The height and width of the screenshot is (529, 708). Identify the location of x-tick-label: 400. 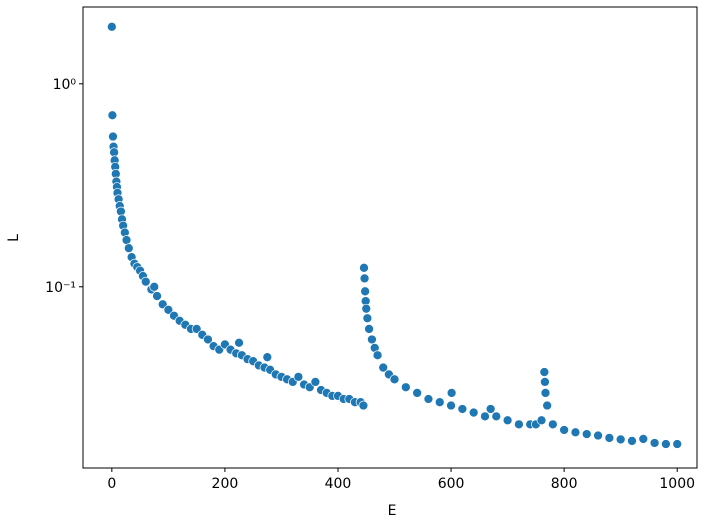
(338, 484).